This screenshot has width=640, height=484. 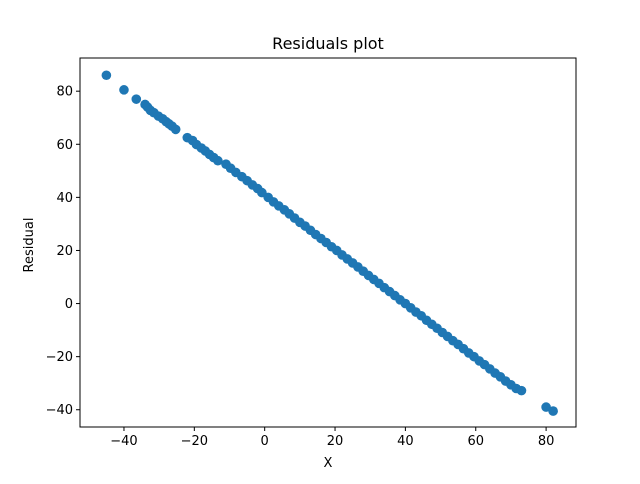 What do you see at coordinates (69, 304) in the screenshot?
I see `y-tick-label: 0` at bounding box center [69, 304].